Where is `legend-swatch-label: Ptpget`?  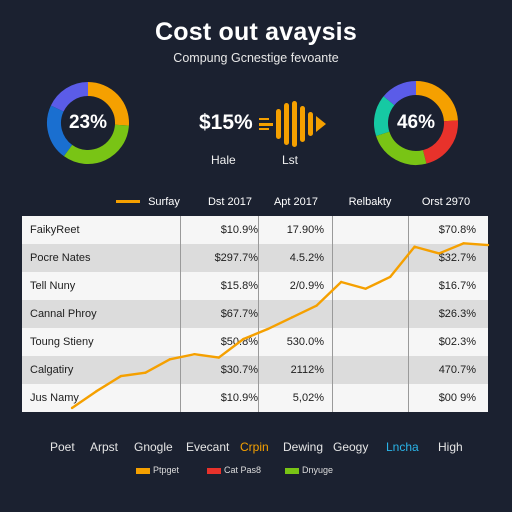 legend-swatch-label: Ptpget is located at coordinates (166, 470).